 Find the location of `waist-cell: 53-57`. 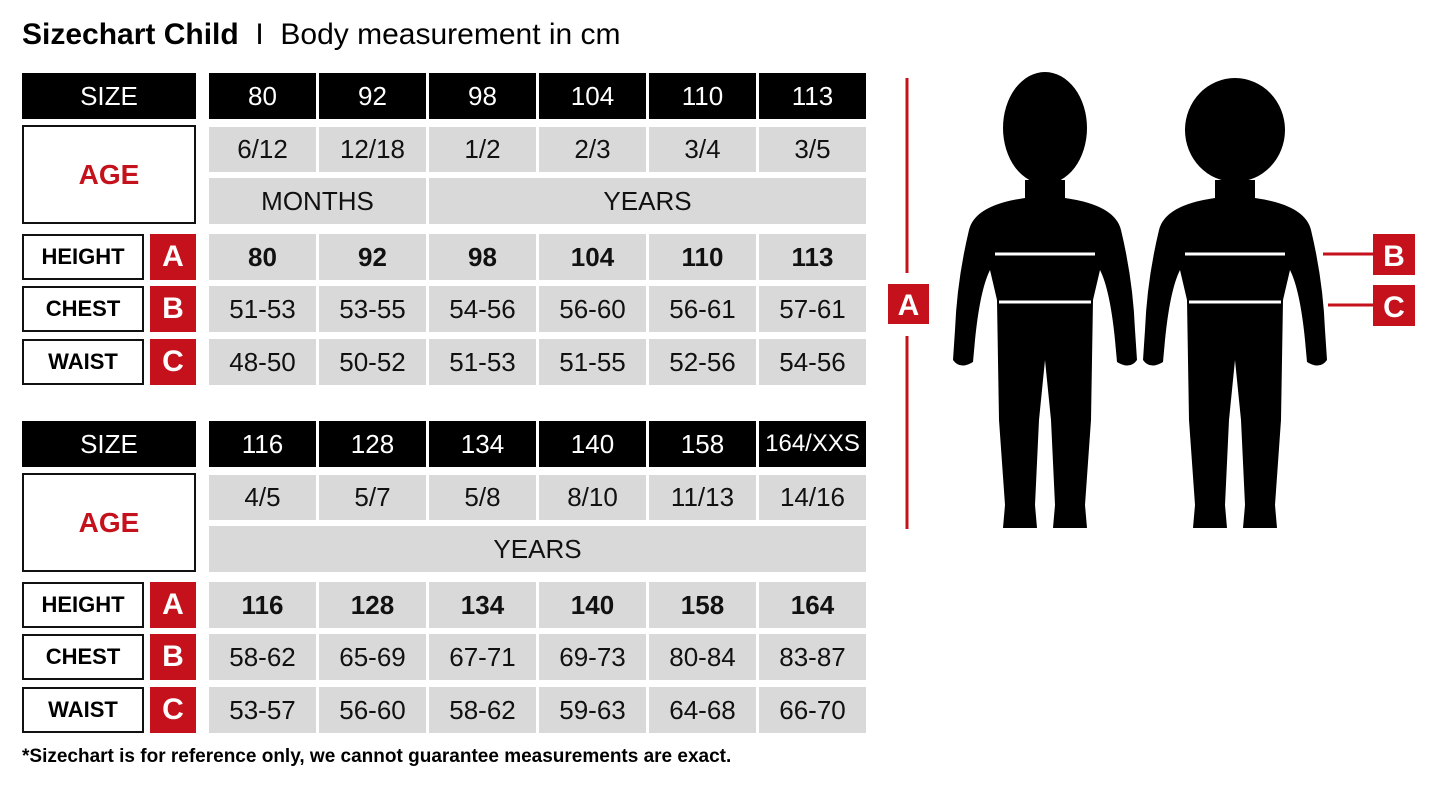

waist-cell: 53-57 is located at coordinates (262, 710).